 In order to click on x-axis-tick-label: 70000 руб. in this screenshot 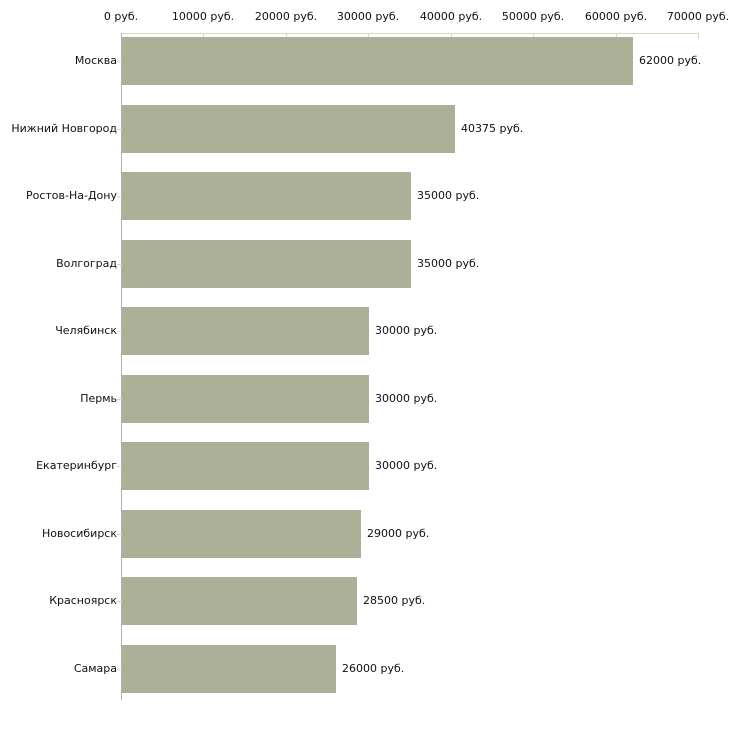, I will do `click(698, 16)`.